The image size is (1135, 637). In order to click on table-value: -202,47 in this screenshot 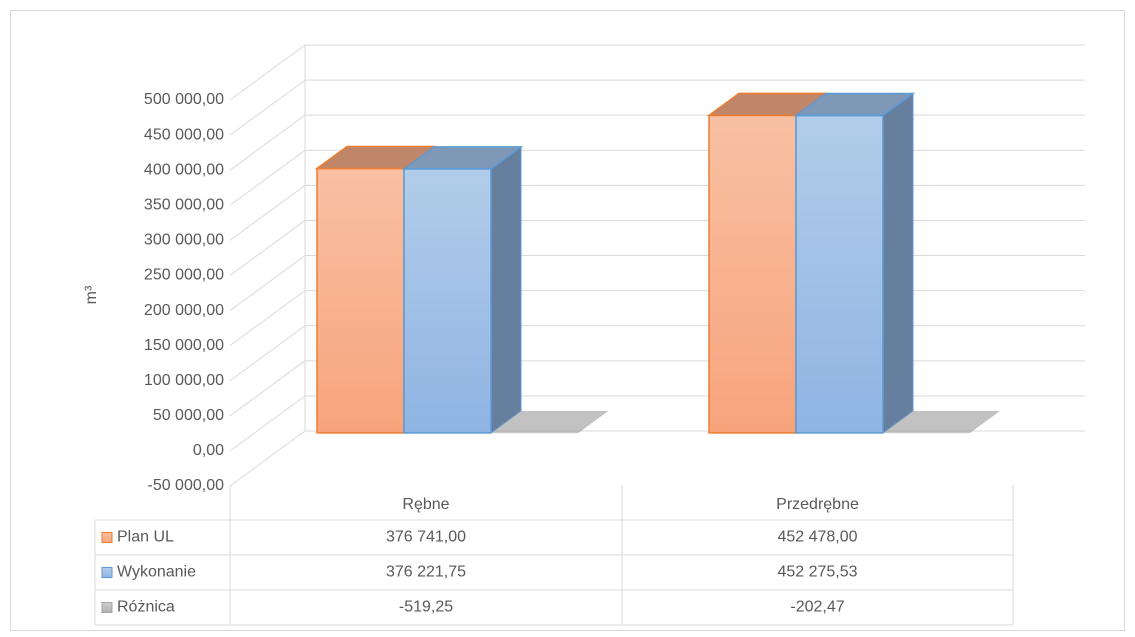, I will do `click(817, 607)`.